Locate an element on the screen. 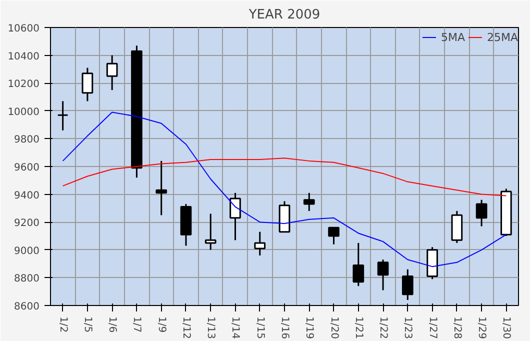 The image size is (530, 341). x-tick-label: 1/16 is located at coordinates (284, 327).